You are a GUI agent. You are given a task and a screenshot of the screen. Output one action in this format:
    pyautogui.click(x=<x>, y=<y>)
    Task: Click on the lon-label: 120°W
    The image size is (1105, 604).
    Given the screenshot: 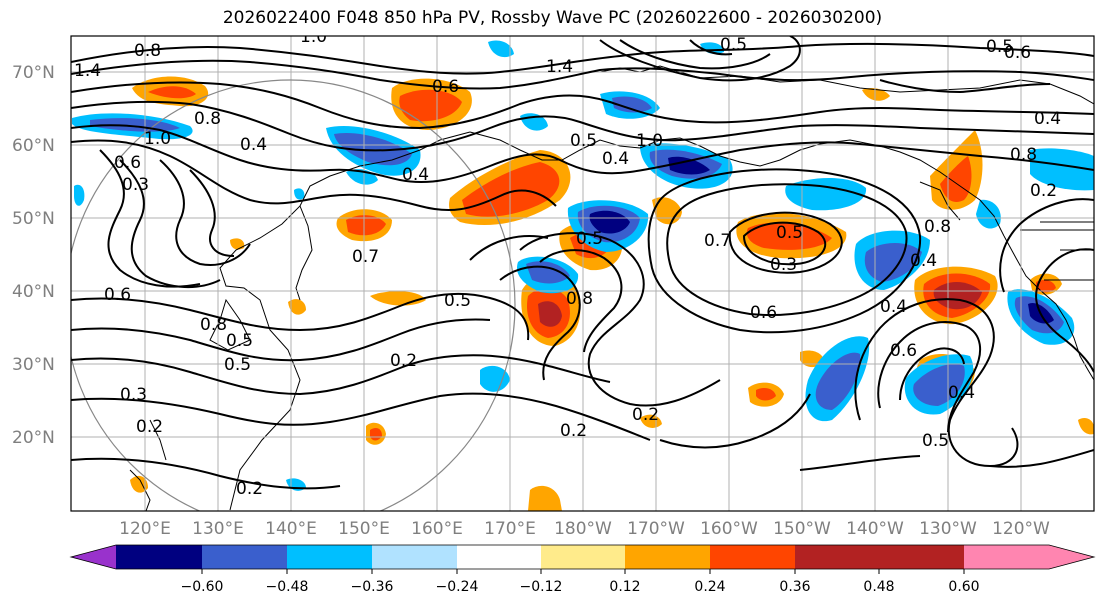 What is the action you would take?
    pyautogui.click(x=1021, y=529)
    